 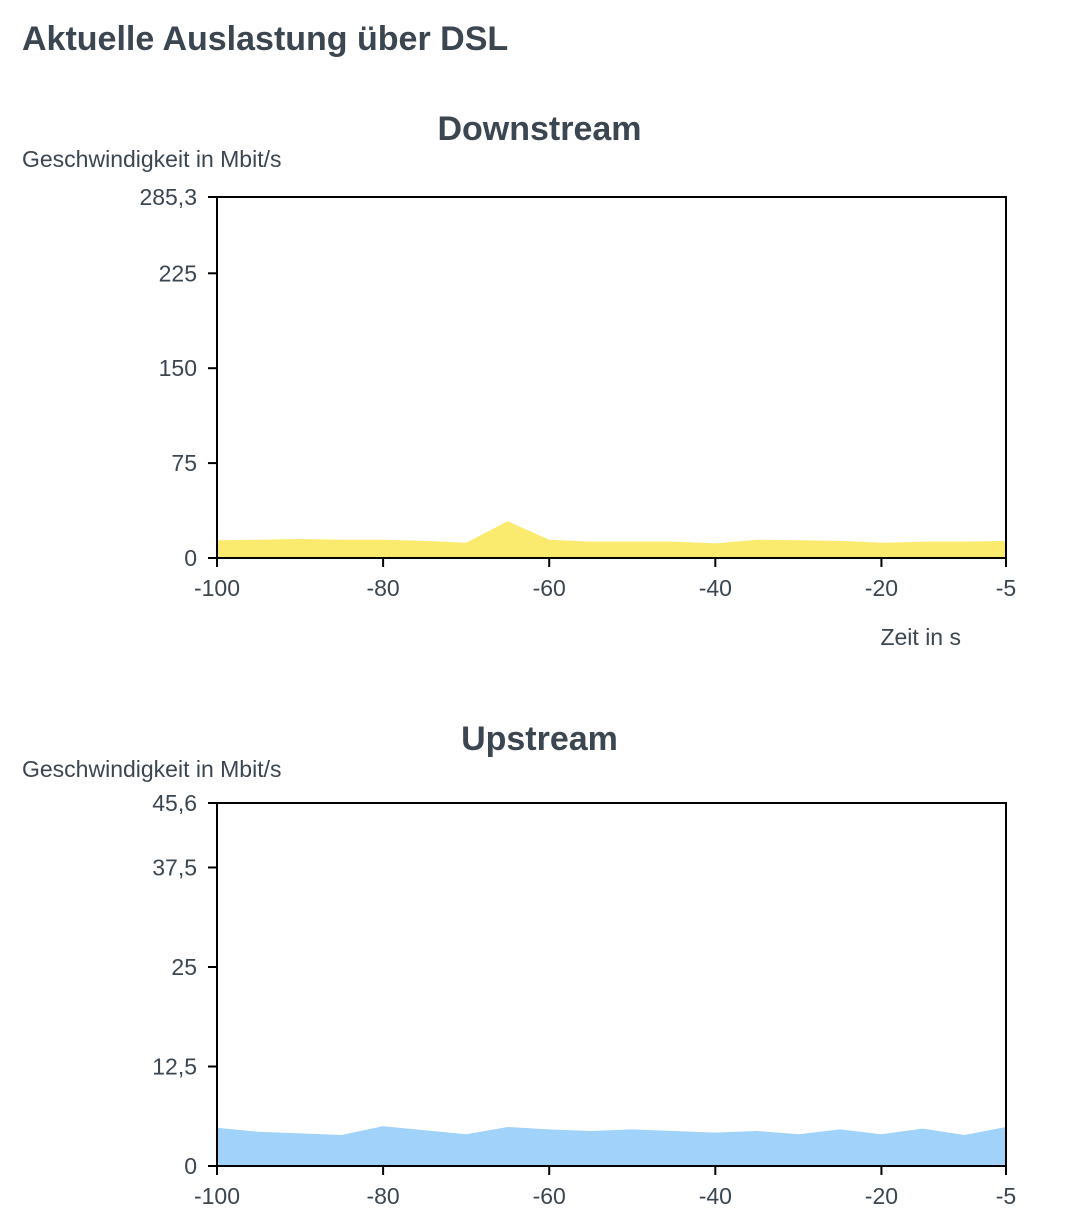 I want to click on downstream-x-tick-label: -100, so click(x=217, y=588).